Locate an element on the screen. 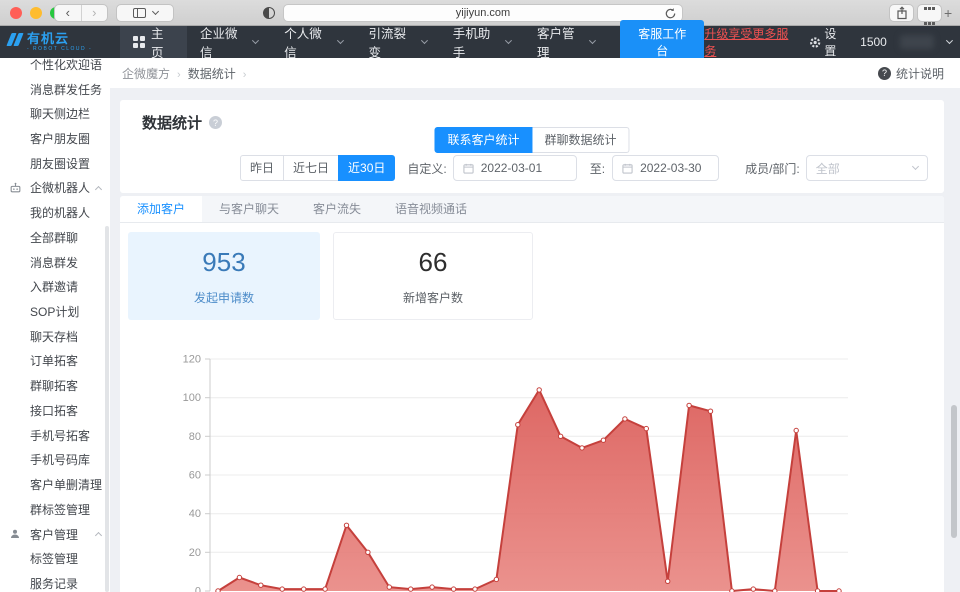  sidebar-item-label: 接口拓客 is located at coordinates (54, 410).